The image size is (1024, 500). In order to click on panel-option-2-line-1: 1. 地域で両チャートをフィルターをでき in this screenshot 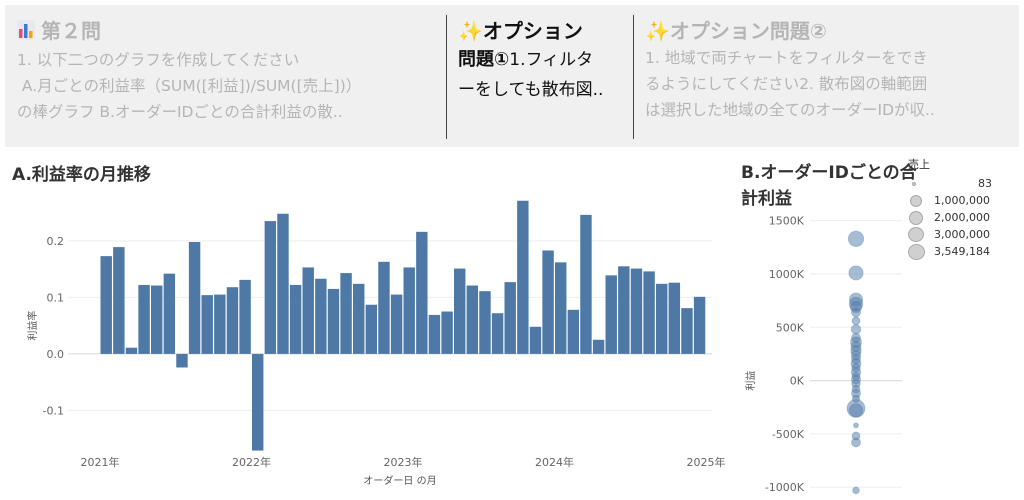, I will do `click(786, 58)`.